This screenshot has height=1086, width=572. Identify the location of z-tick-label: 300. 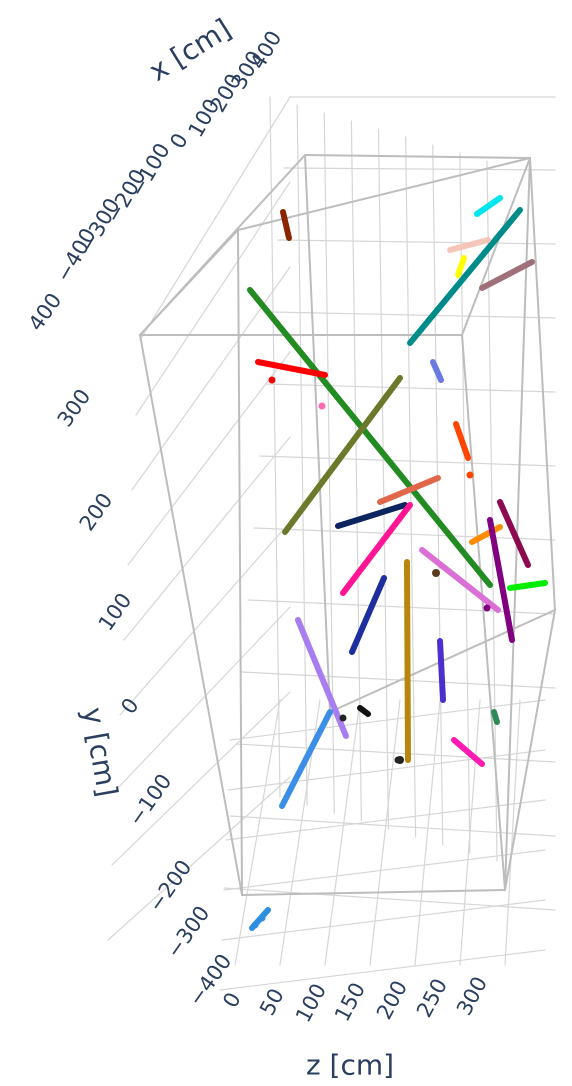
(472, 996).